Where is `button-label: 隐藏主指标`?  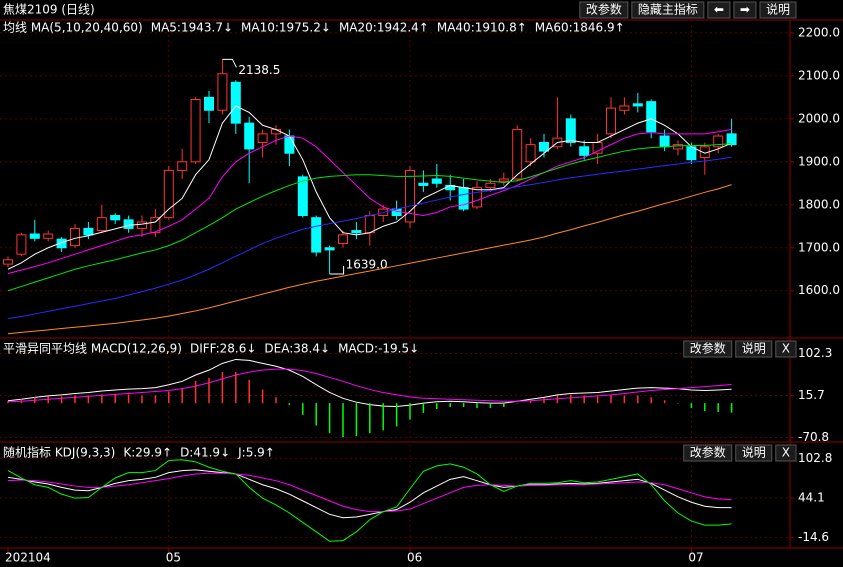 button-label: 隐藏主指标 is located at coordinates (668, 9).